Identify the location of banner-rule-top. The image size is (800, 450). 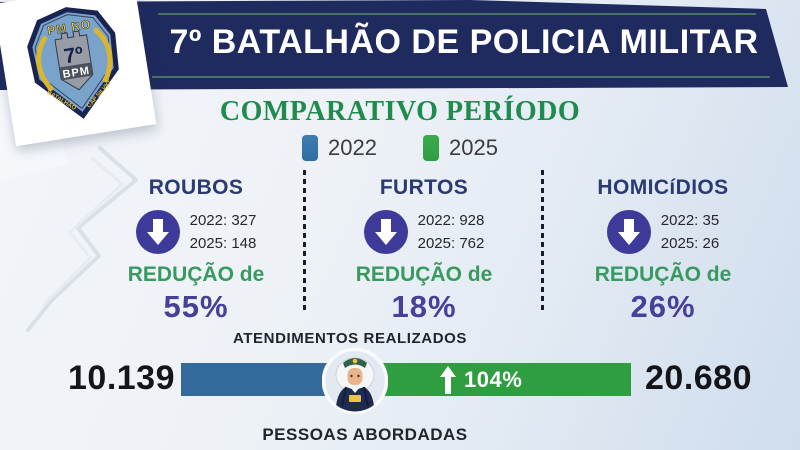
(457, 14).